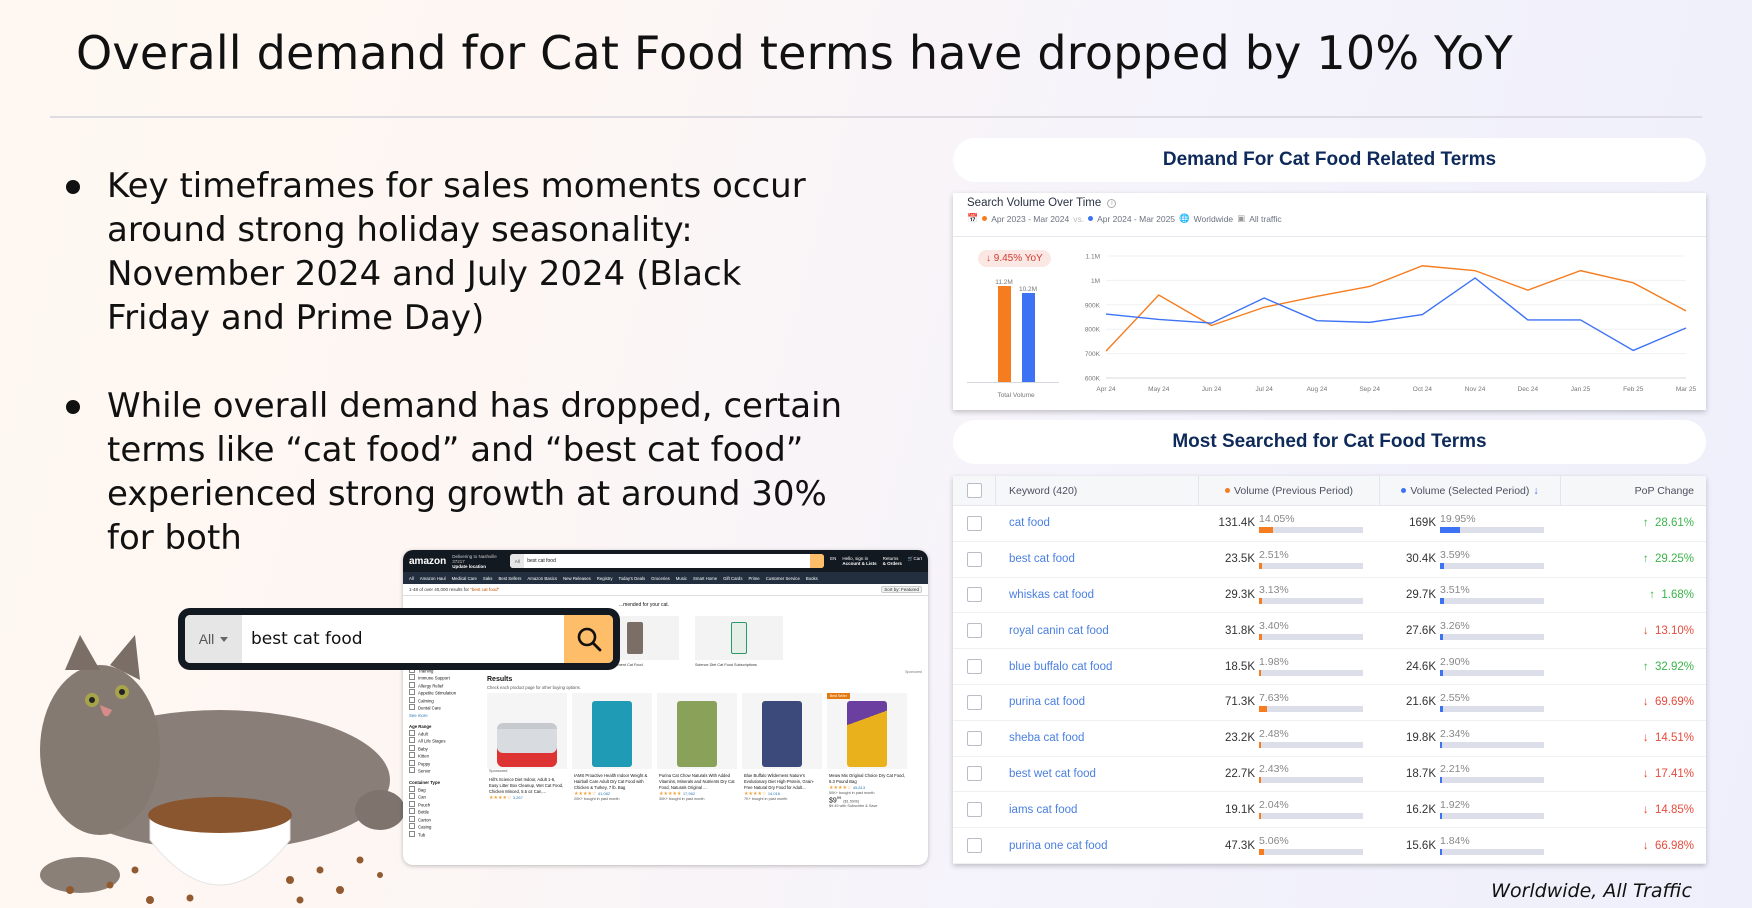 Image resolution: width=1752 pixels, height=908 pixels. Describe the element at coordinates (762, 794) in the screenshot. I see `rating-stars: ★★★★☆ 14,016` at that location.